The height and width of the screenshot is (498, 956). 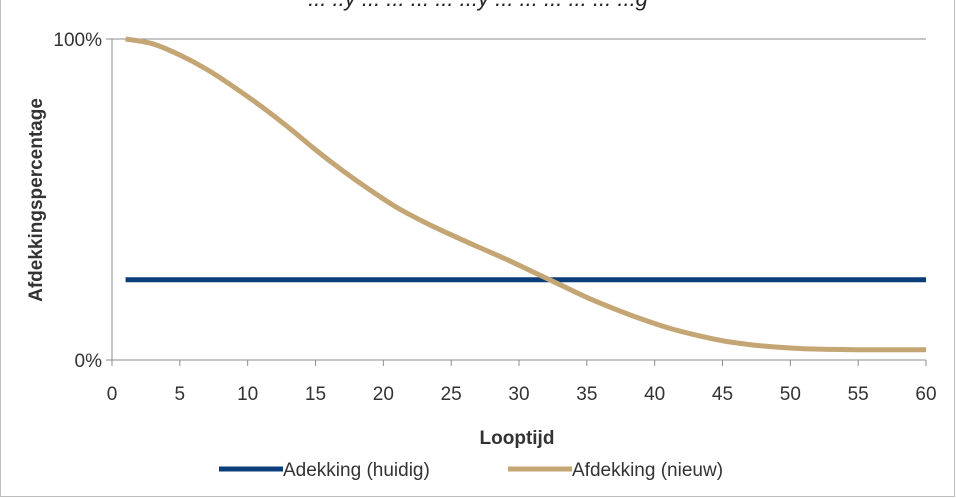 I want to click on legend-label: Adekking (huidig), so click(x=356, y=470).